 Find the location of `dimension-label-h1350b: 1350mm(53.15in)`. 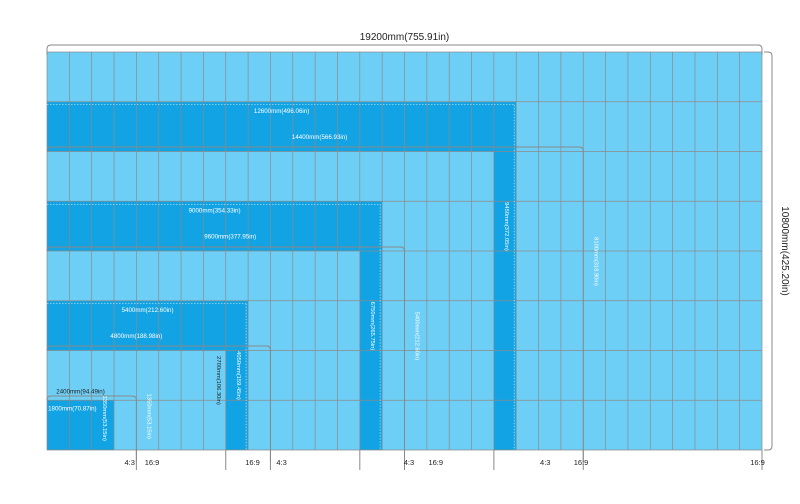

dimension-label-h1350b: 1350mm(53.15in) is located at coordinates (149, 417).